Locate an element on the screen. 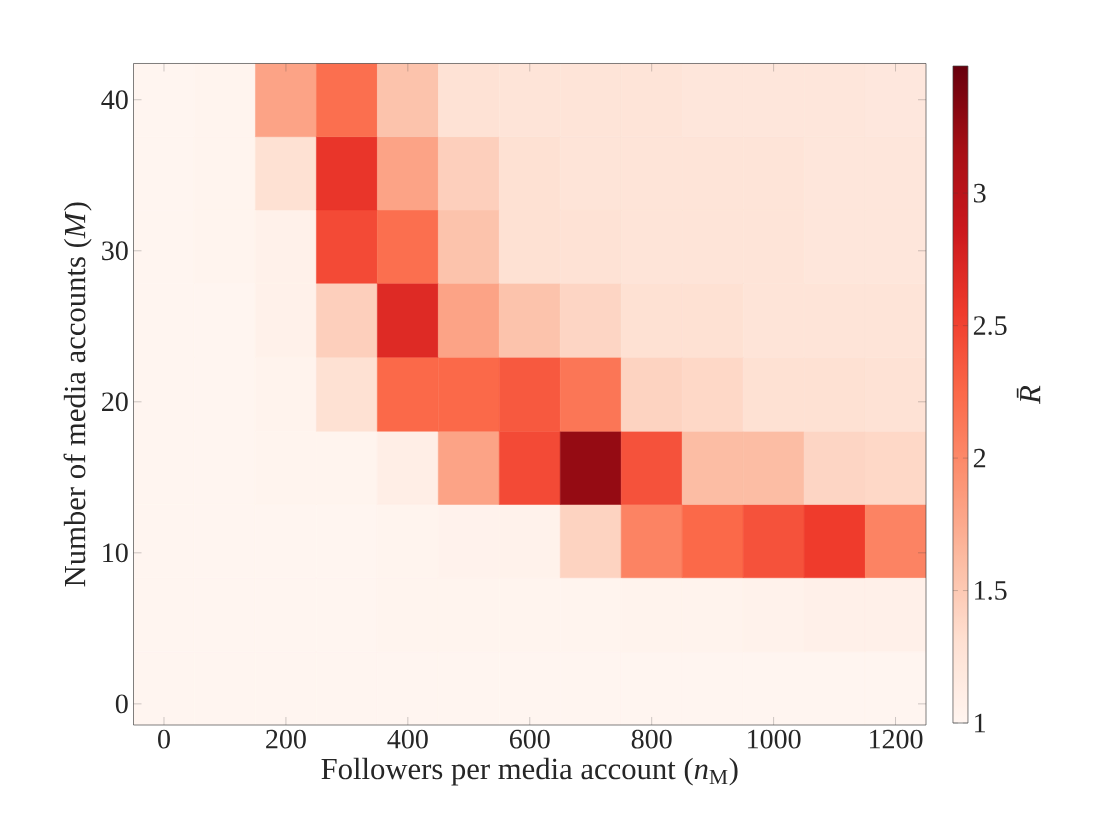 This screenshot has width=1120, height=840. color-bar-label: 2 is located at coordinates (979, 458).